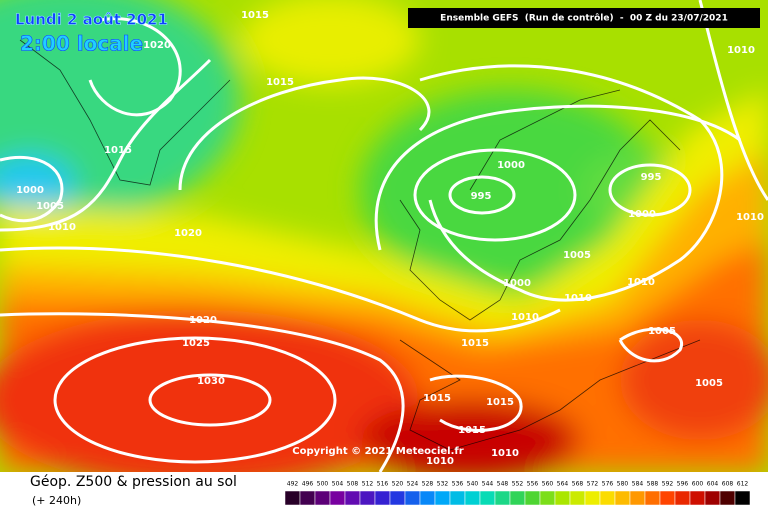 This screenshot has width=768, height=512. What do you see at coordinates (368, 484) in the screenshot?
I see `colorbar-label: 512` at bounding box center [368, 484].